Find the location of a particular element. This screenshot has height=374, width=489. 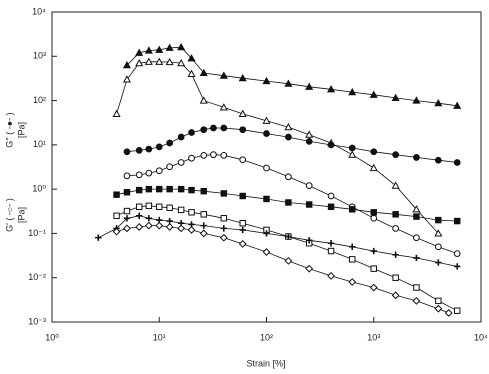

x-tick-label: 10³ is located at coordinates (373, 337).